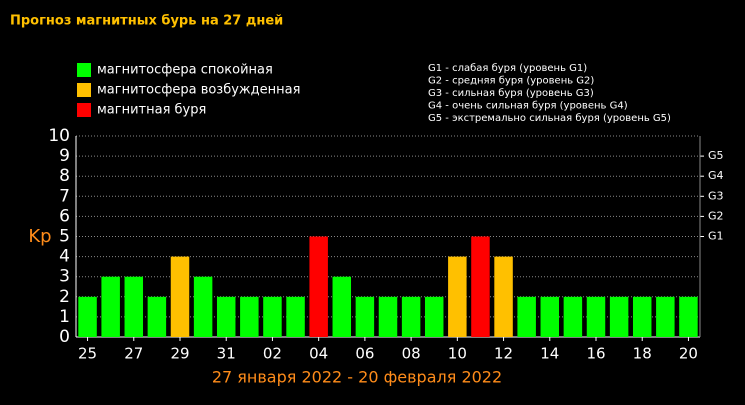 Image resolution: width=745 pixels, height=405 pixels. I want to click on x-tick-label: 10, so click(457, 354).